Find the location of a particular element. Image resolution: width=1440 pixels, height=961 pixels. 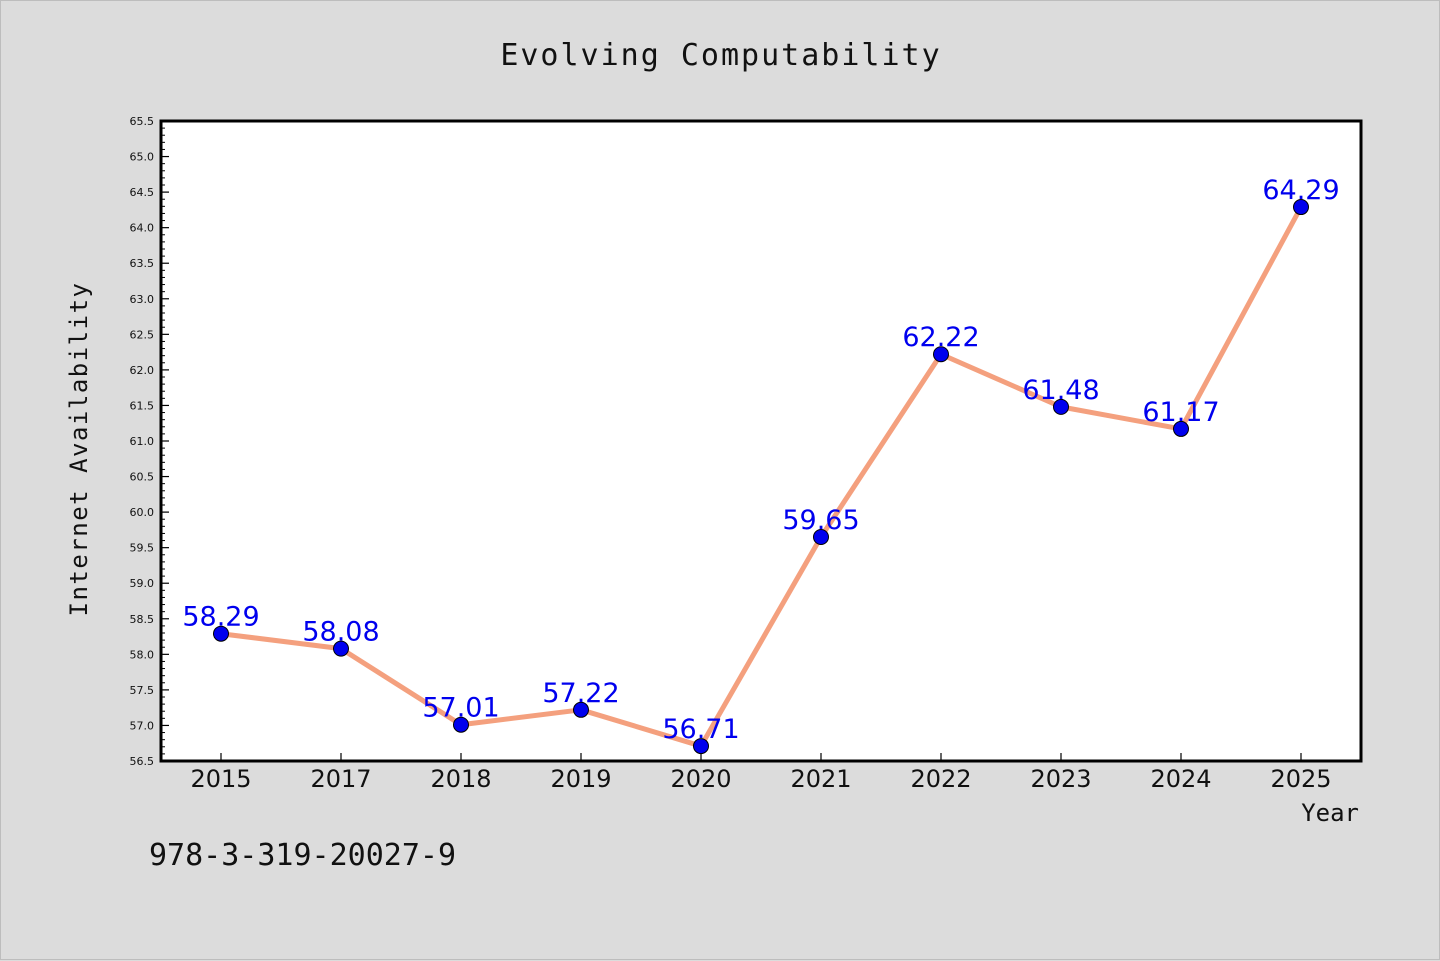

y-tick-label: 63.5 is located at coordinates (142, 263).